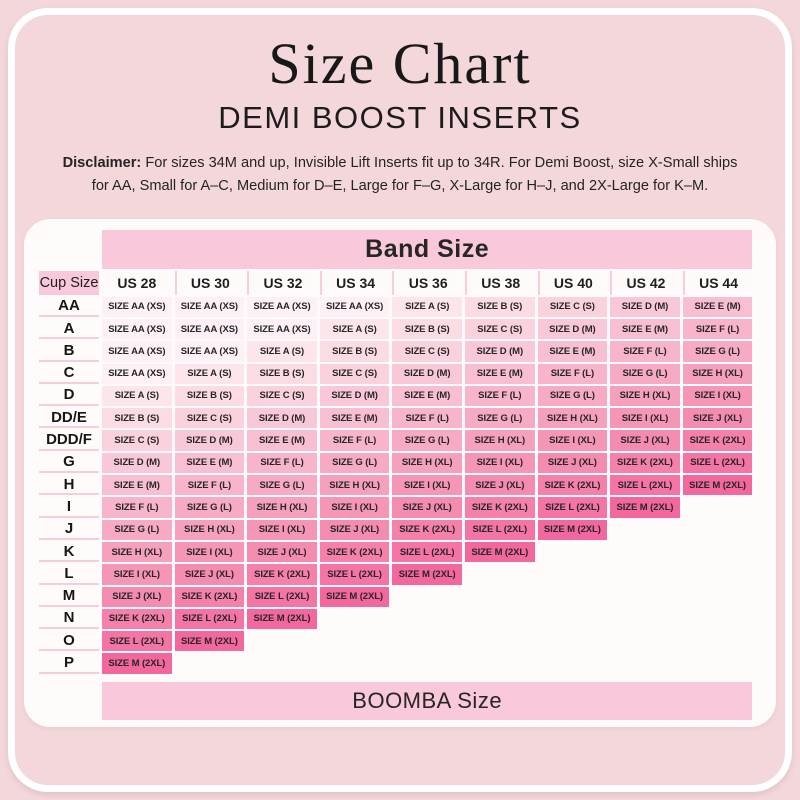 This screenshot has width=800, height=800. I want to click on cup-size-header: Cup Size, so click(69, 282).